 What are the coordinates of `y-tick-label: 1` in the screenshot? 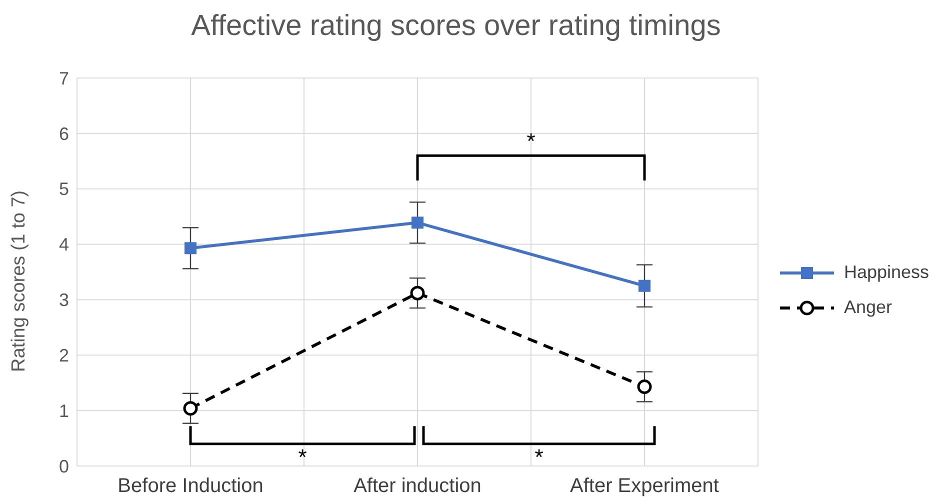 It's located at (63, 410).